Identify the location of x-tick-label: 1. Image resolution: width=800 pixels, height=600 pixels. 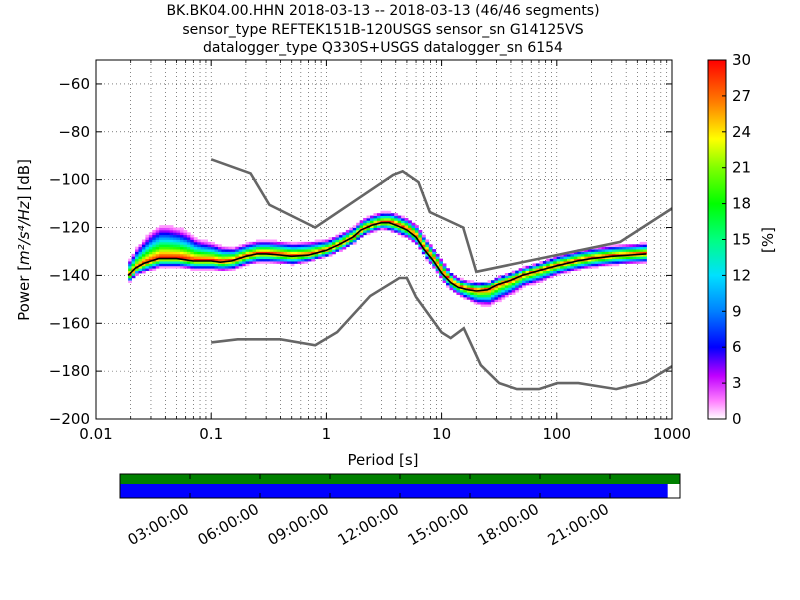
(327, 434).